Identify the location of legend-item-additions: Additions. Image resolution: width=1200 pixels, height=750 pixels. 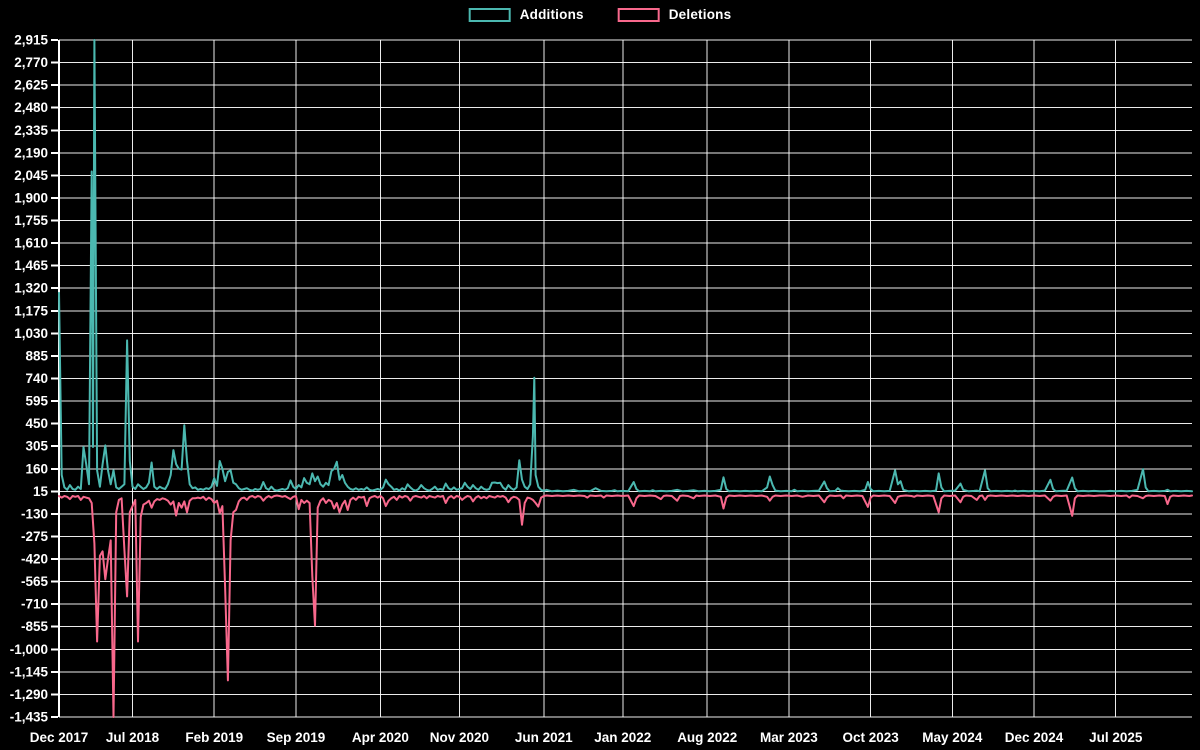
(526, 14).